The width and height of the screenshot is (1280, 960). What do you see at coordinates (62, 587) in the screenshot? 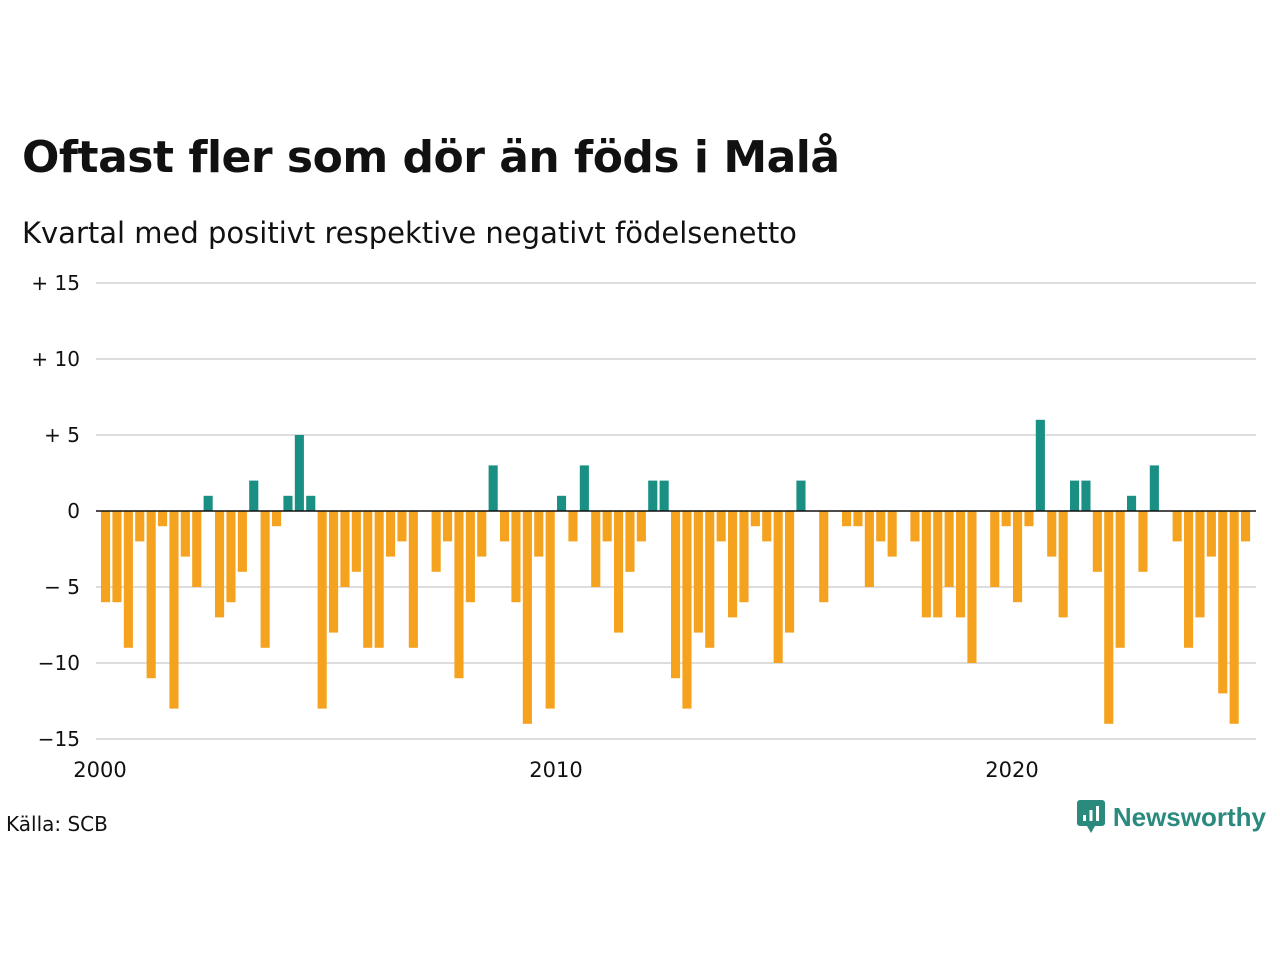
I see `y-tick-label: − 5` at bounding box center [62, 587].